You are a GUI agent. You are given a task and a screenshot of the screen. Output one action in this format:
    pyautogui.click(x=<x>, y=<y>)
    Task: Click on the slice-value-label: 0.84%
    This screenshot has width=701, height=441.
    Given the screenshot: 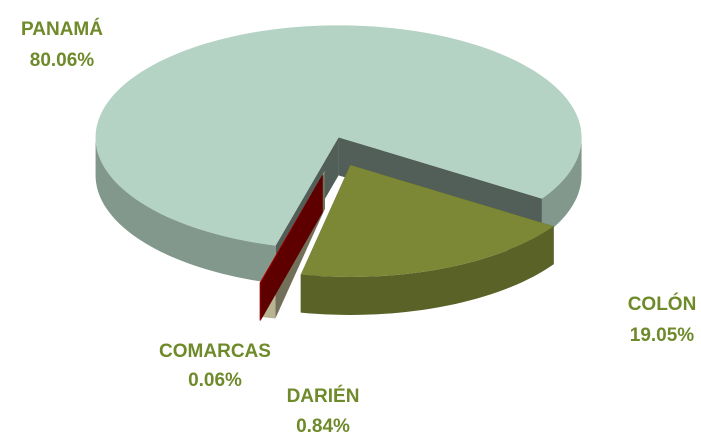 What is the action you would take?
    pyautogui.click(x=323, y=426)
    